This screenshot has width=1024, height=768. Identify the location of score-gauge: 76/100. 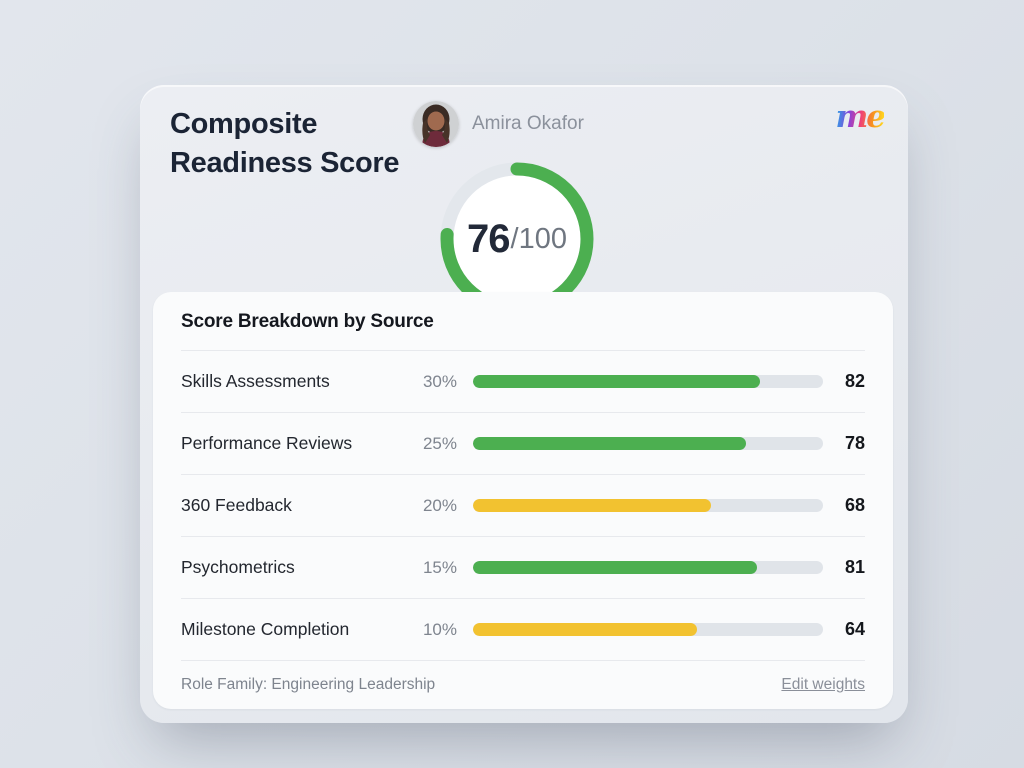
(517, 239).